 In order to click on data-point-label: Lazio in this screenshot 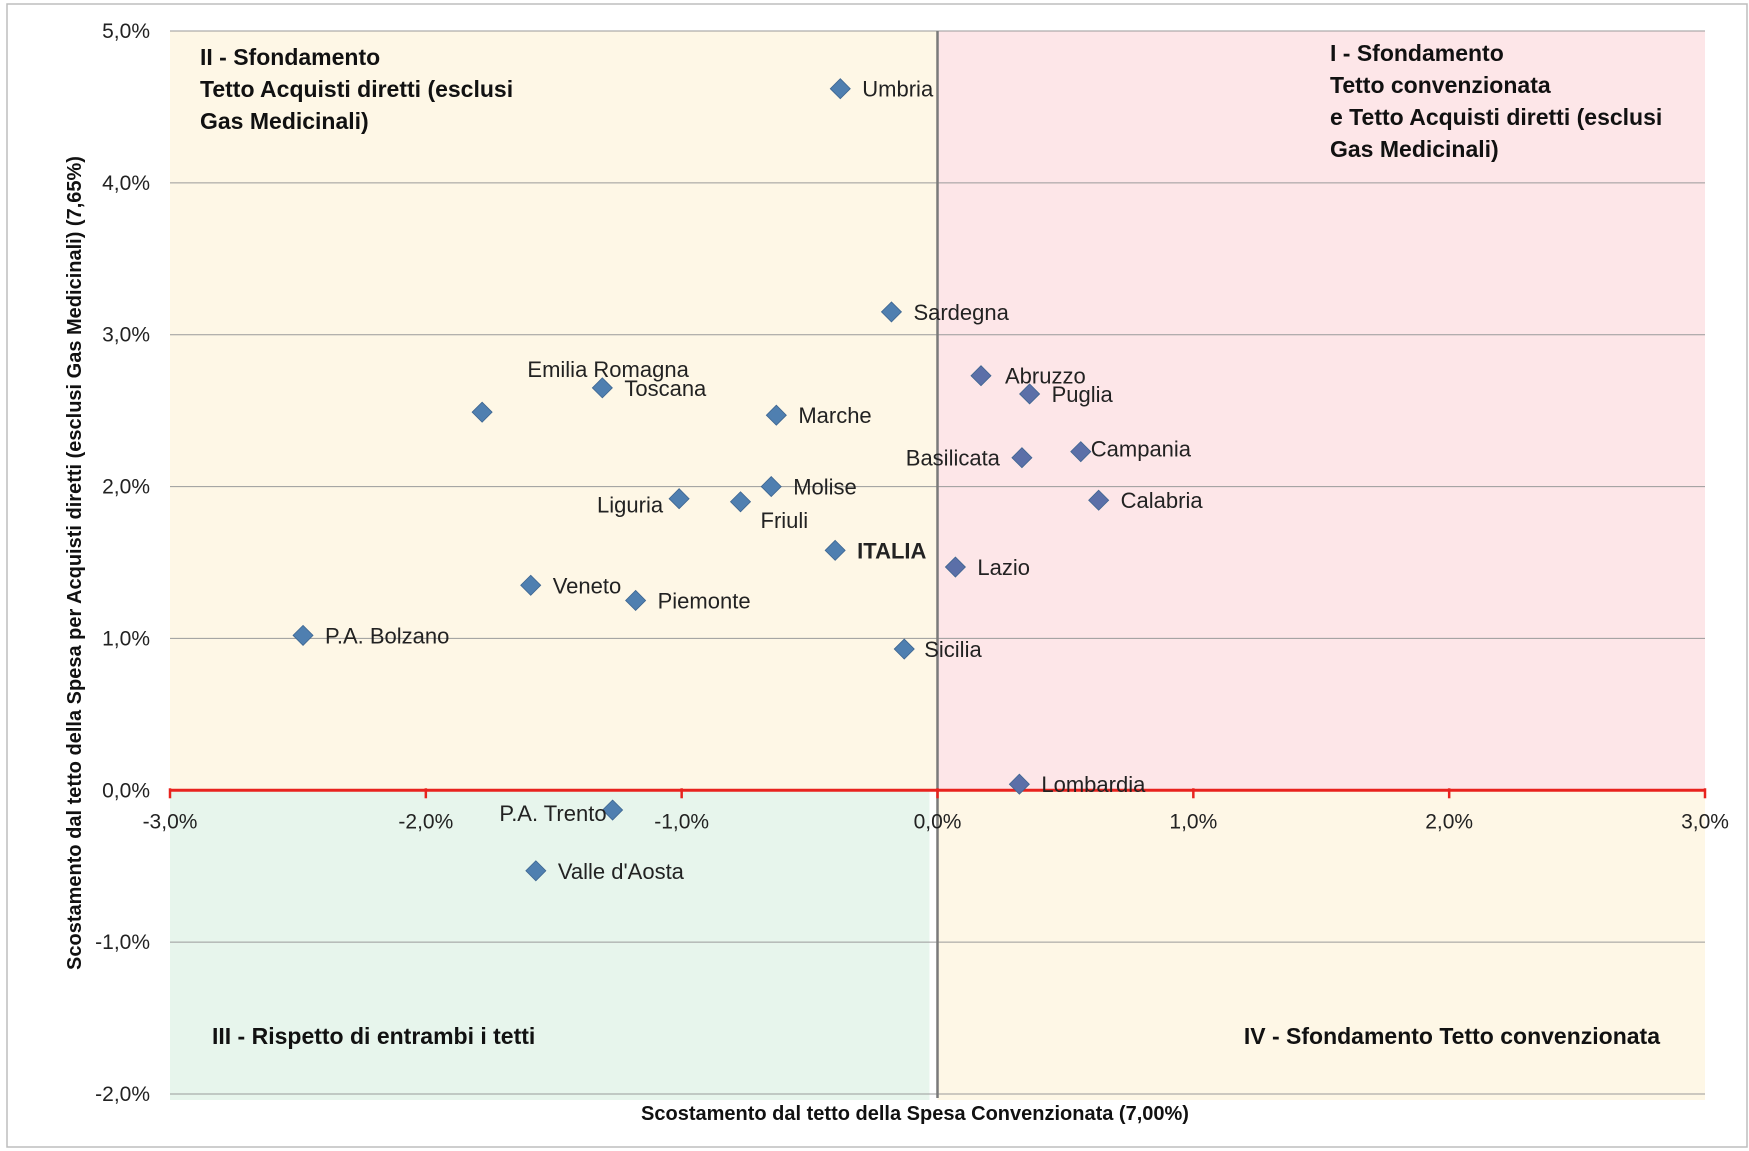, I will do `click(1003, 567)`.